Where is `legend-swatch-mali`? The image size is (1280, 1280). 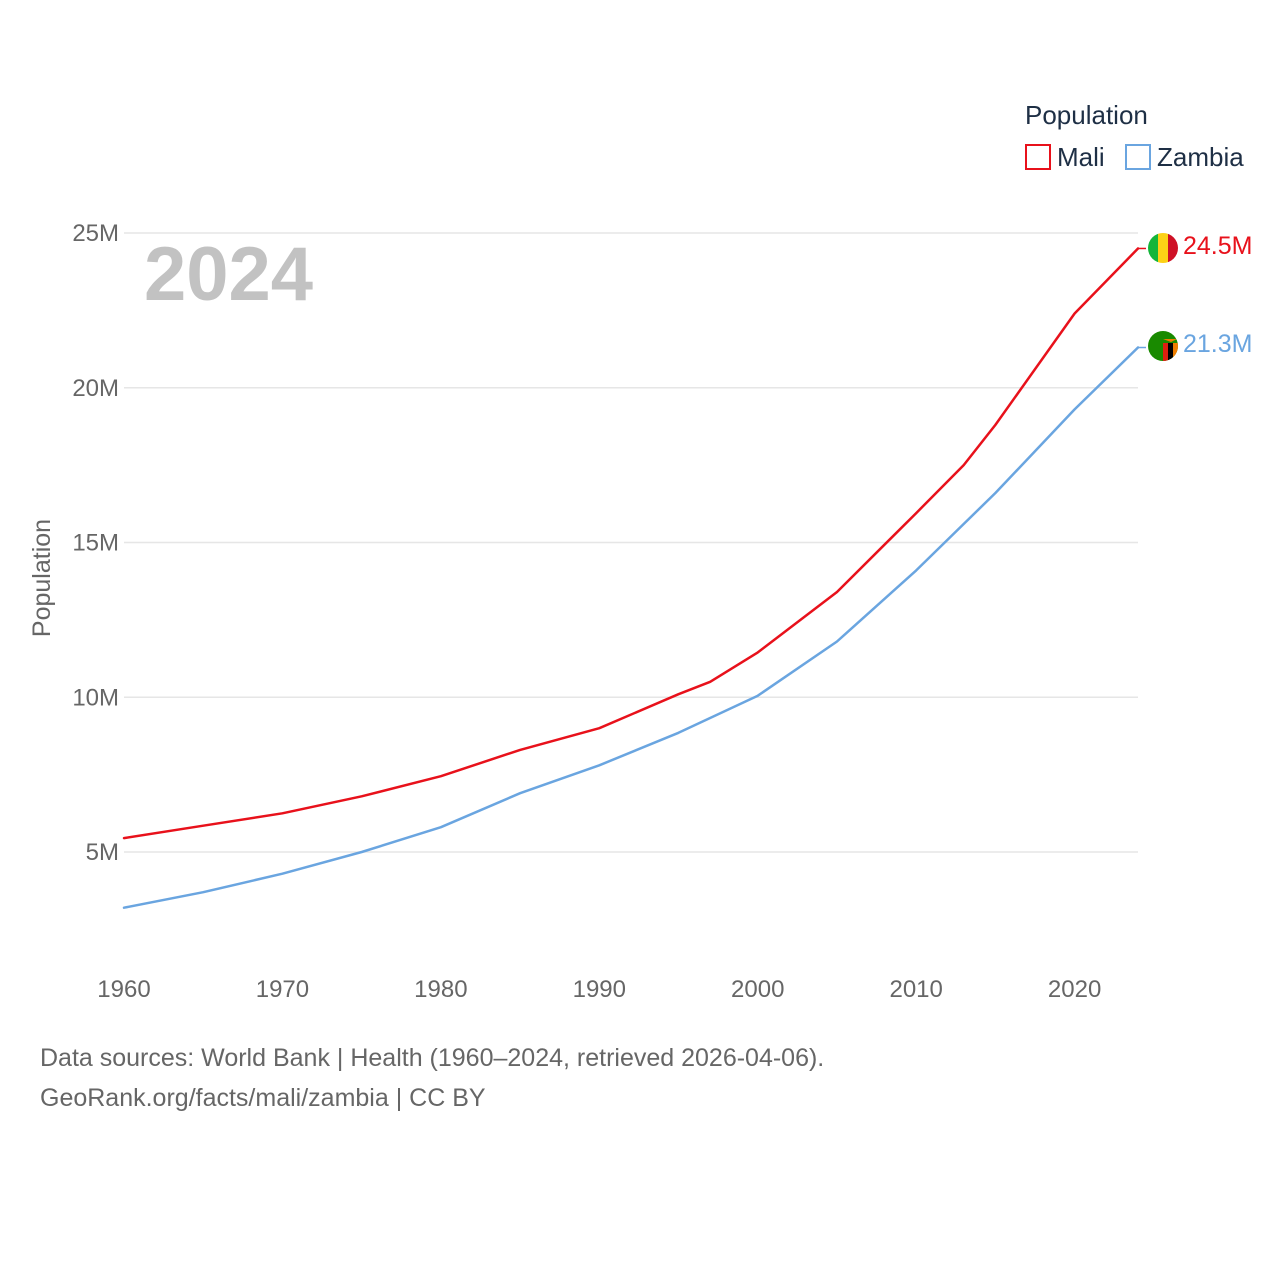
legend-swatch-mali is located at coordinates (1038, 157).